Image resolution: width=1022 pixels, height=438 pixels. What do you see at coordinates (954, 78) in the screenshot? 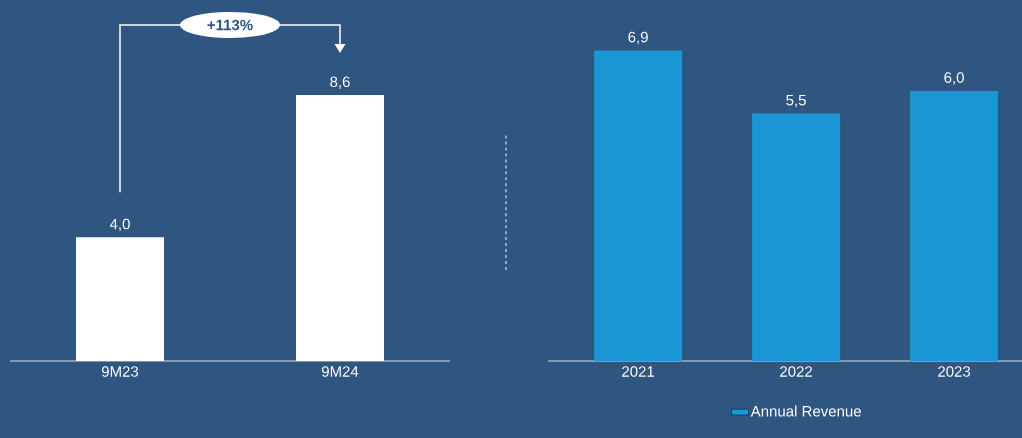
I see `data-label: 6,0` at bounding box center [954, 78].